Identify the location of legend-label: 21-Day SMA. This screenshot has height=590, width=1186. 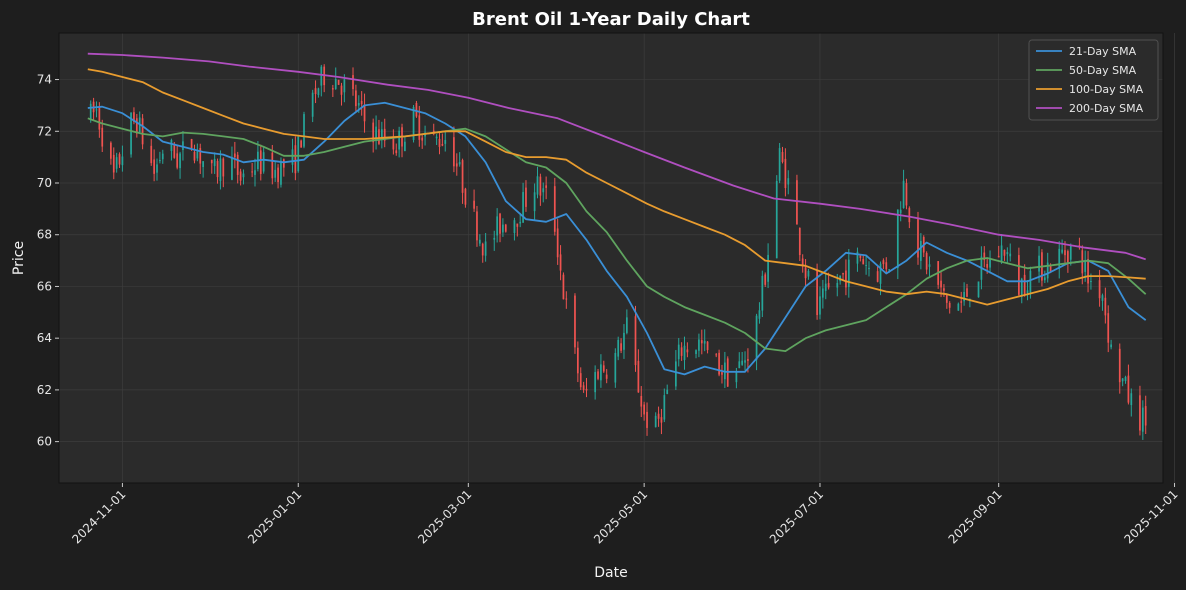
(1103, 51).